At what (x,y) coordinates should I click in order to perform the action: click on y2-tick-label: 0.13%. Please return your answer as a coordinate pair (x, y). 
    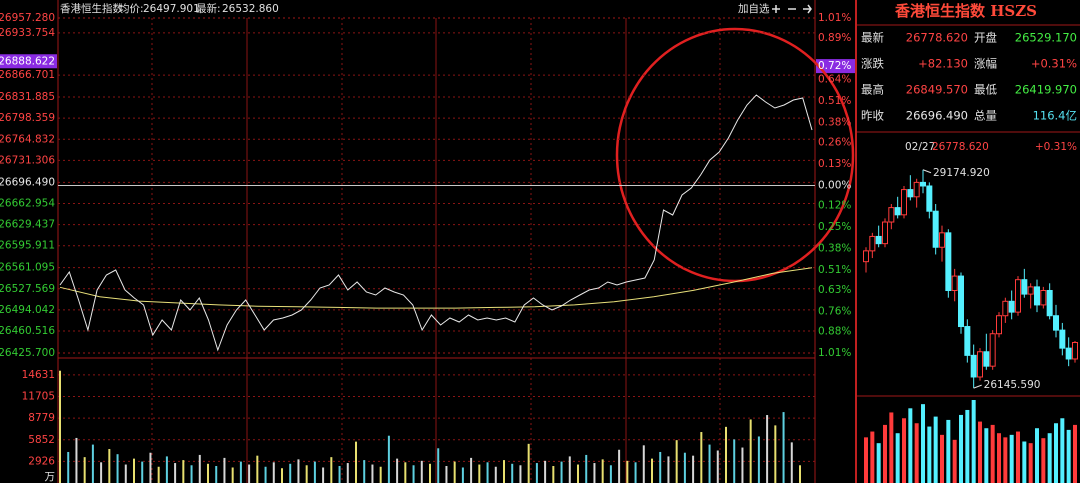
    Looking at the image, I should click on (834, 164).